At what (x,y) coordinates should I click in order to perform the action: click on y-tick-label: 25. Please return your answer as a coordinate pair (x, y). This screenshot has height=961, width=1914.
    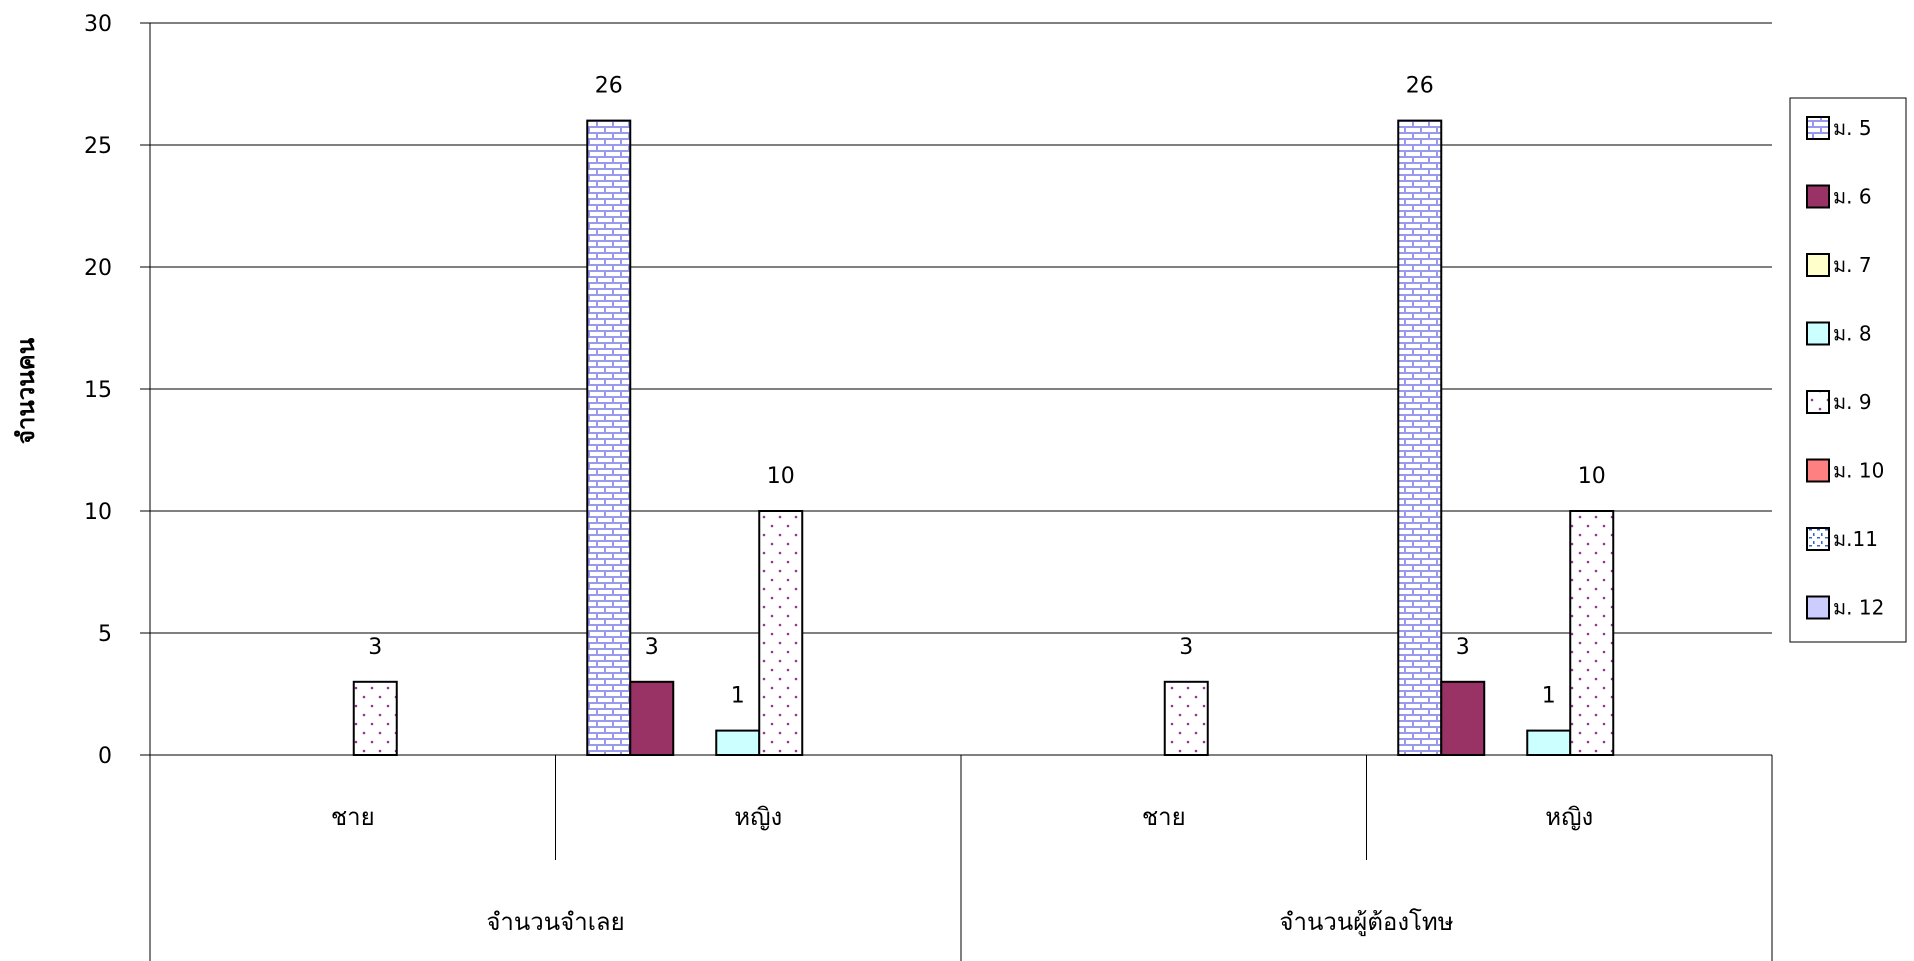
    Looking at the image, I should click on (98, 146).